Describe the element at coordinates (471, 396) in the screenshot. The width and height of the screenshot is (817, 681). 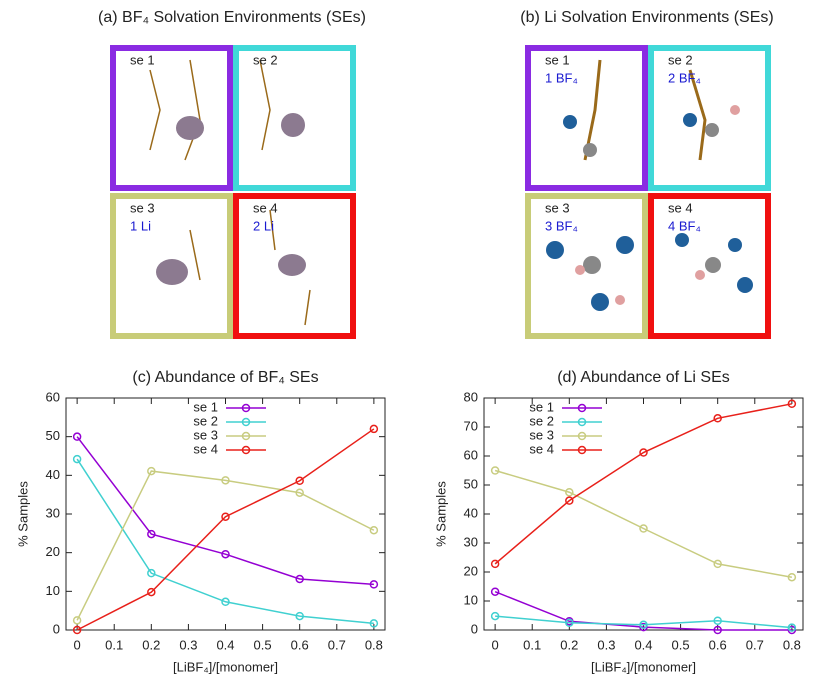
I see `y-tick-label: 80` at that location.